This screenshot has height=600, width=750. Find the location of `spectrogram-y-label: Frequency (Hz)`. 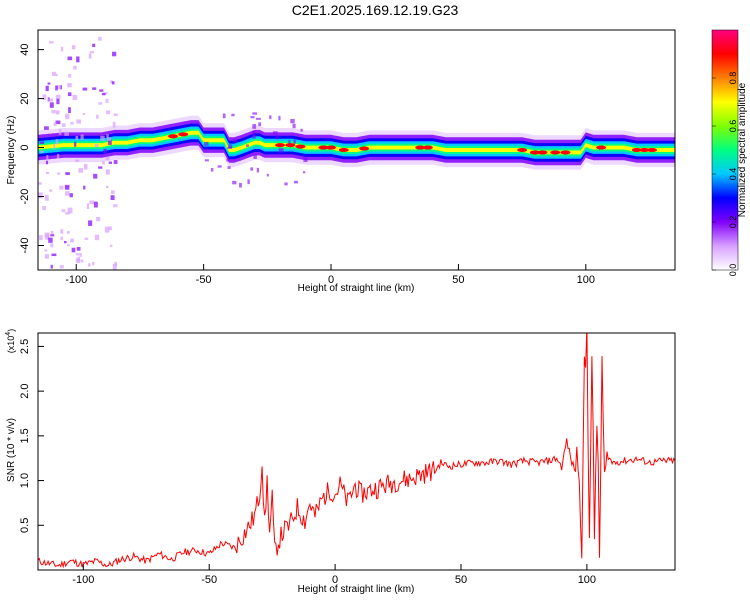

spectrogram-y-label: Frequency (Hz) is located at coordinates (11, 150).